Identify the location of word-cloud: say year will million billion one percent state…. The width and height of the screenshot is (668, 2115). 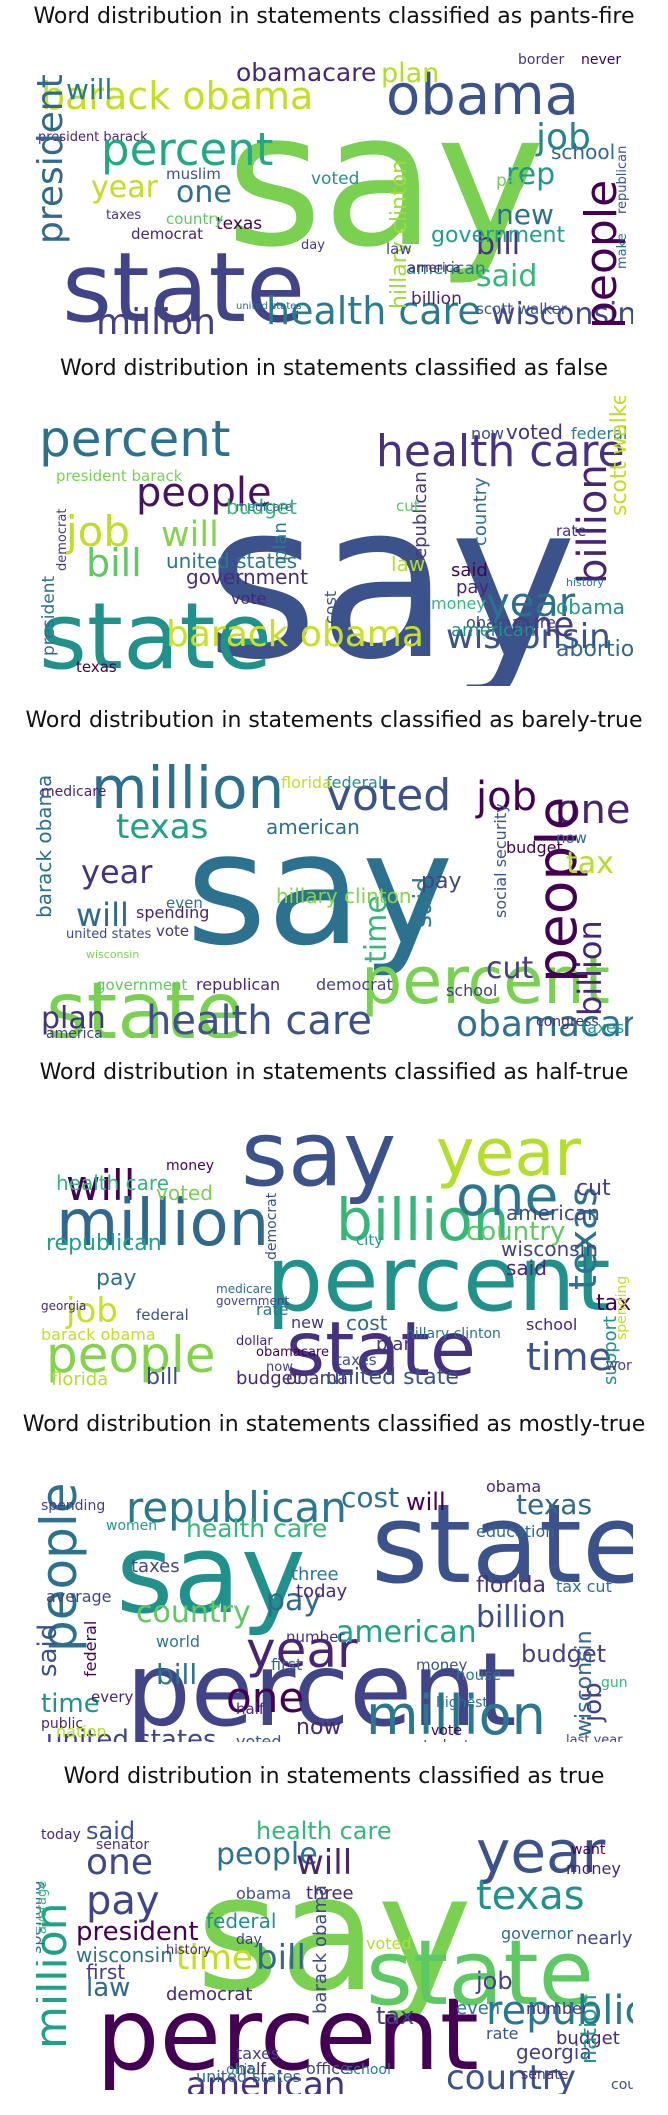
(334, 1245).